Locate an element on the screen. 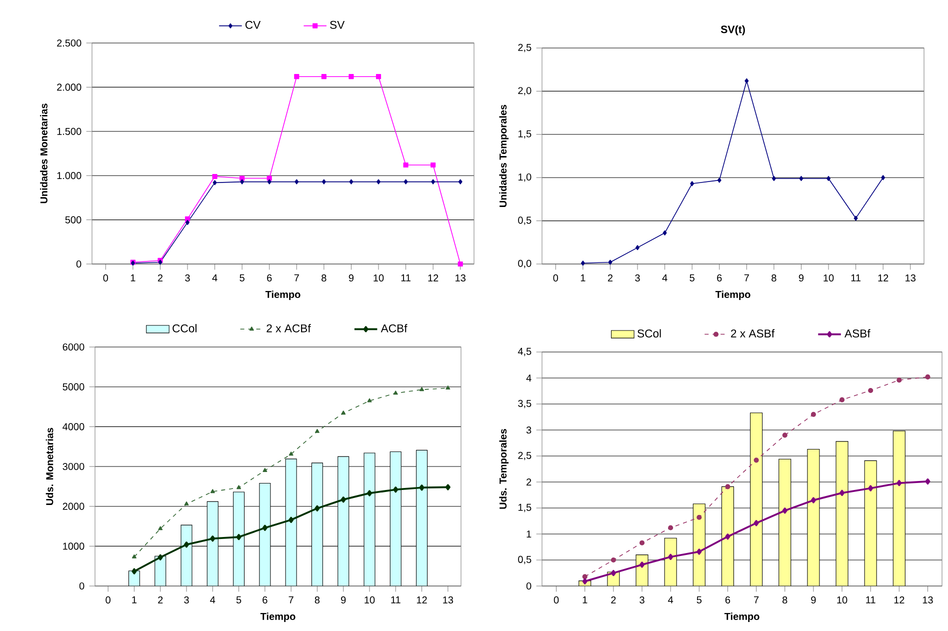 Image resolution: width=948 pixels, height=631 pixels. y-tick-label: 4000 is located at coordinates (73, 426).